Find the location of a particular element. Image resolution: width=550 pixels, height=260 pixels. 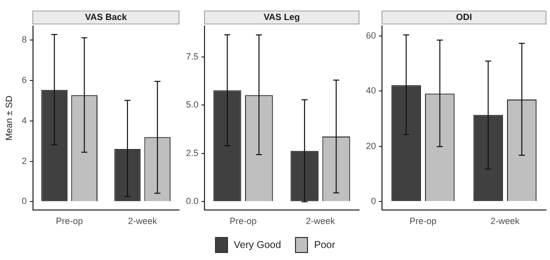

chart-title: VAS Leg is located at coordinates (282, 17).